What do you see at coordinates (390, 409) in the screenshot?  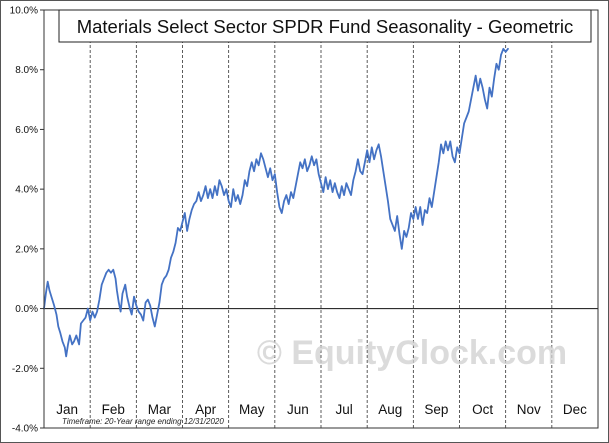 I see `month-label: Aug` at bounding box center [390, 409].